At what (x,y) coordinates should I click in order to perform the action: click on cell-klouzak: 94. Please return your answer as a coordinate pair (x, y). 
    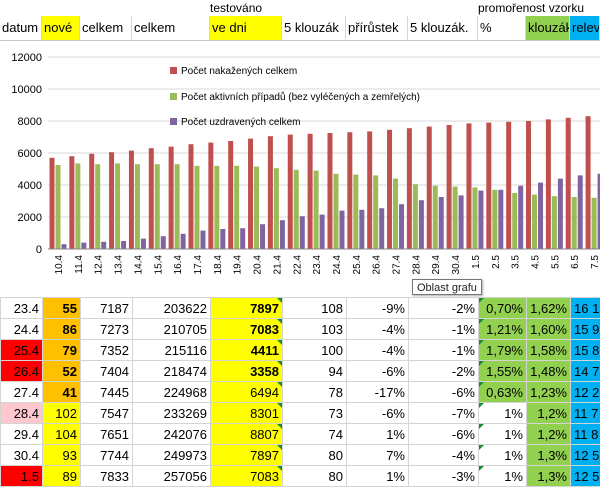
    Looking at the image, I should click on (315, 371).